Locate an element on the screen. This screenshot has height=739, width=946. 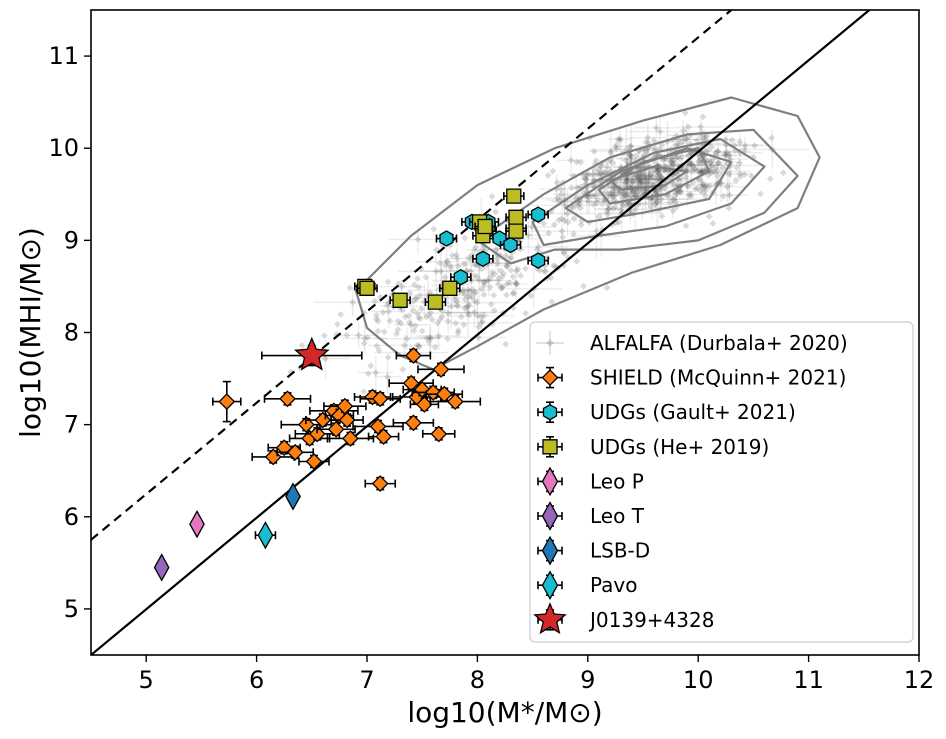
y-tick-label: 6 is located at coordinates (71, 517).